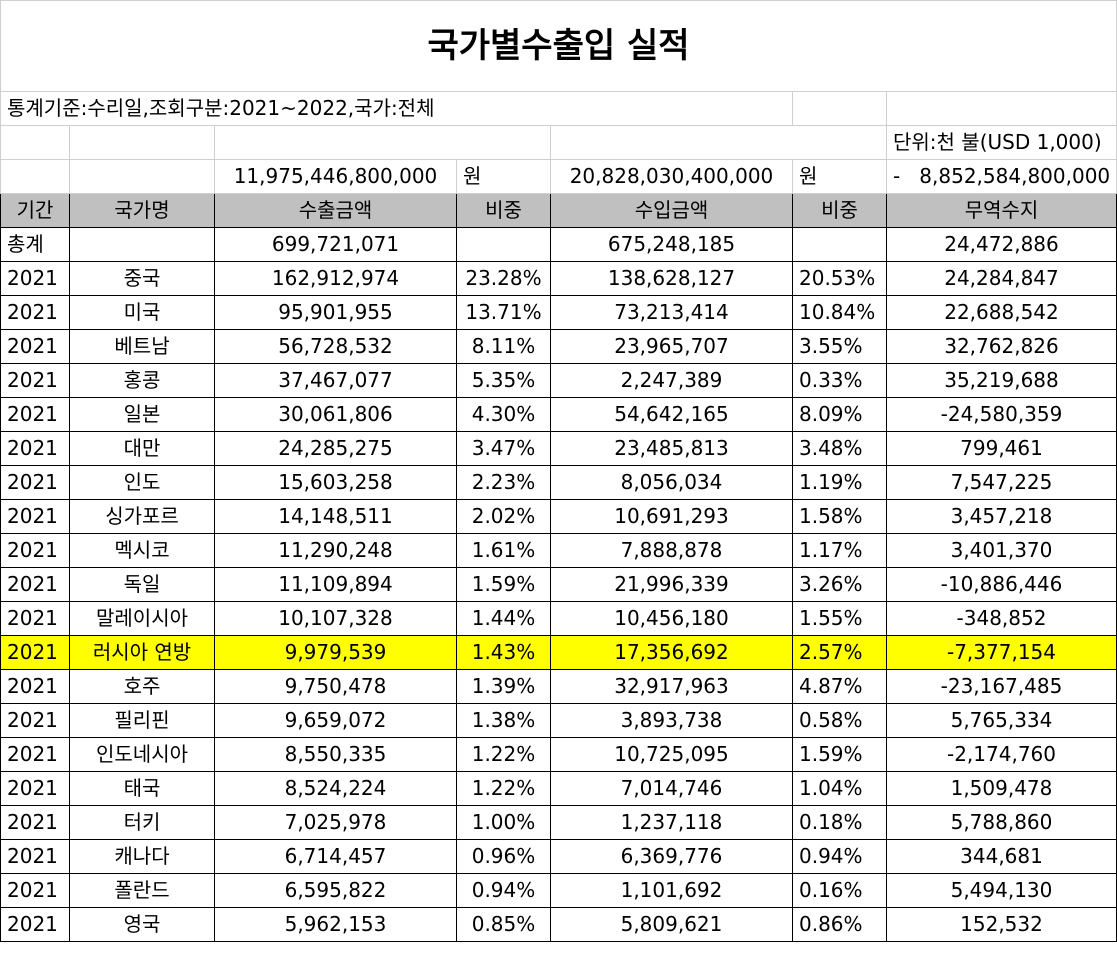  I want to click on balance-won-value: 8,852,584,800,000, so click(1015, 176).